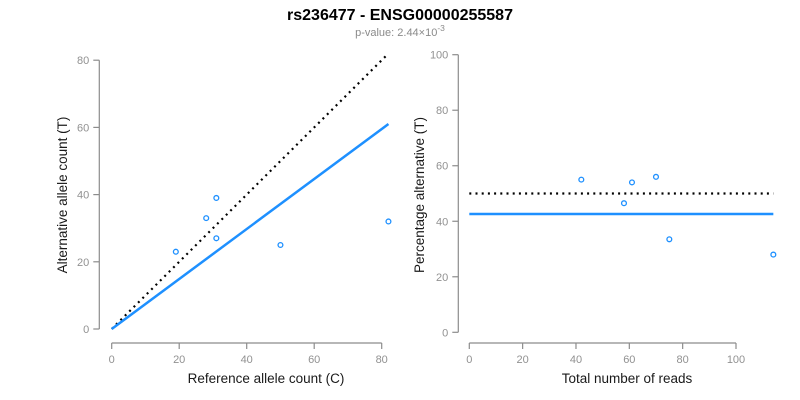 This screenshot has width=800, height=400. Describe the element at coordinates (419, 195) in the screenshot. I see `y-axis-title: Percentage alternative (T)` at that location.